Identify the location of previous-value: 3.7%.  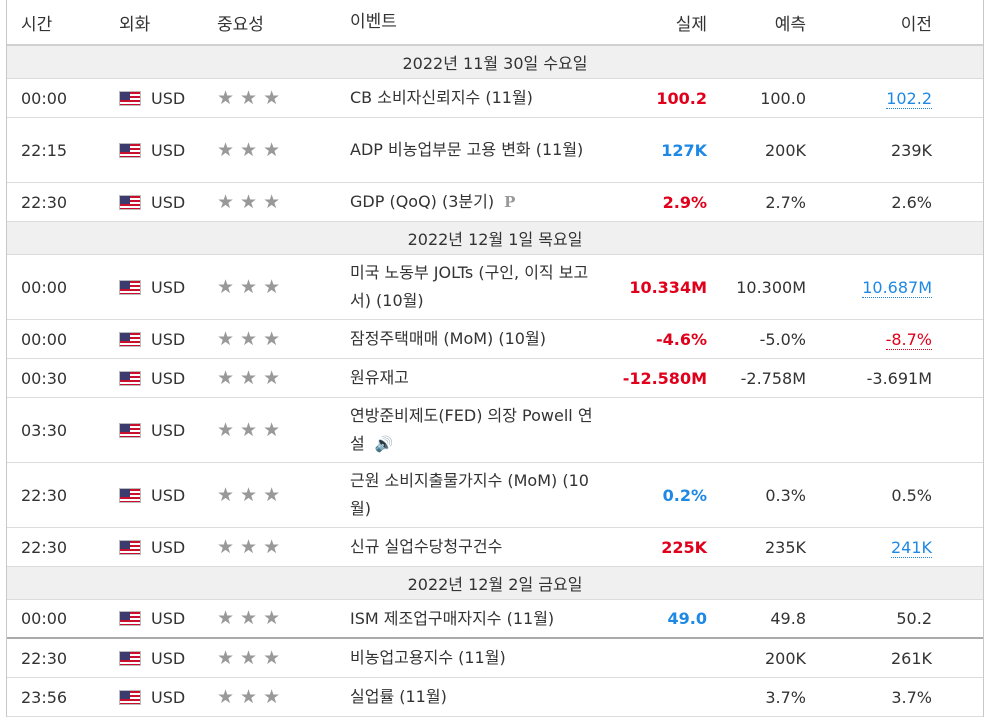
(911, 697).